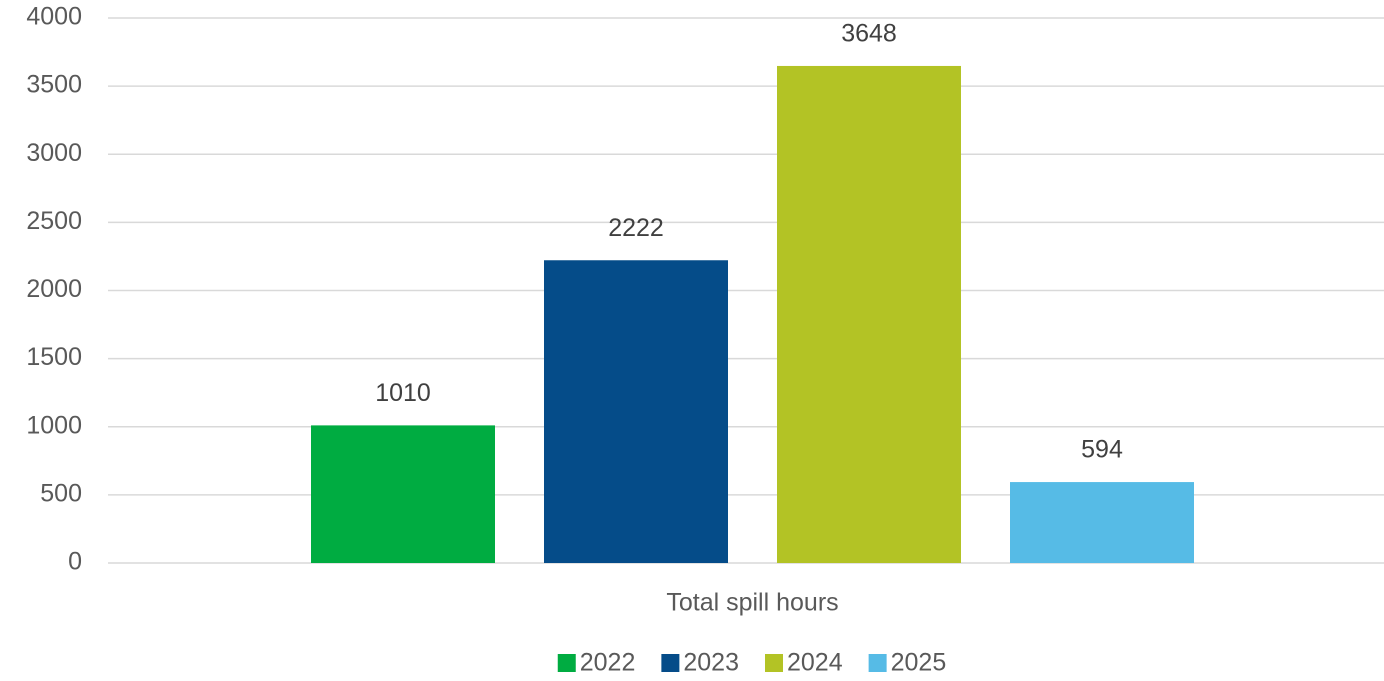 The image size is (1384, 681). Describe the element at coordinates (1102, 450) in the screenshot. I see `value-label: 594` at that location.